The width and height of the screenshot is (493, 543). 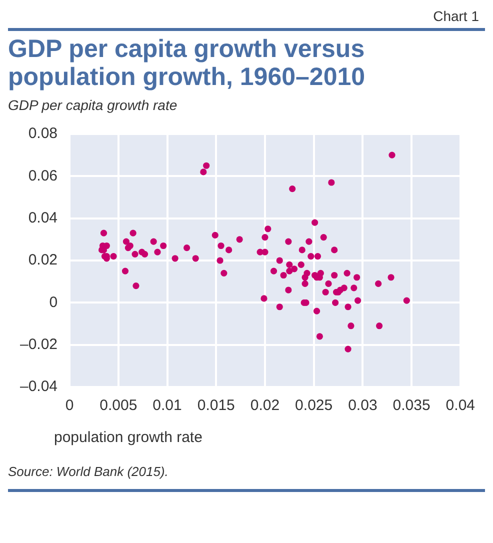 I want to click on x-tick-label: 0.04, so click(x=461, y=405).